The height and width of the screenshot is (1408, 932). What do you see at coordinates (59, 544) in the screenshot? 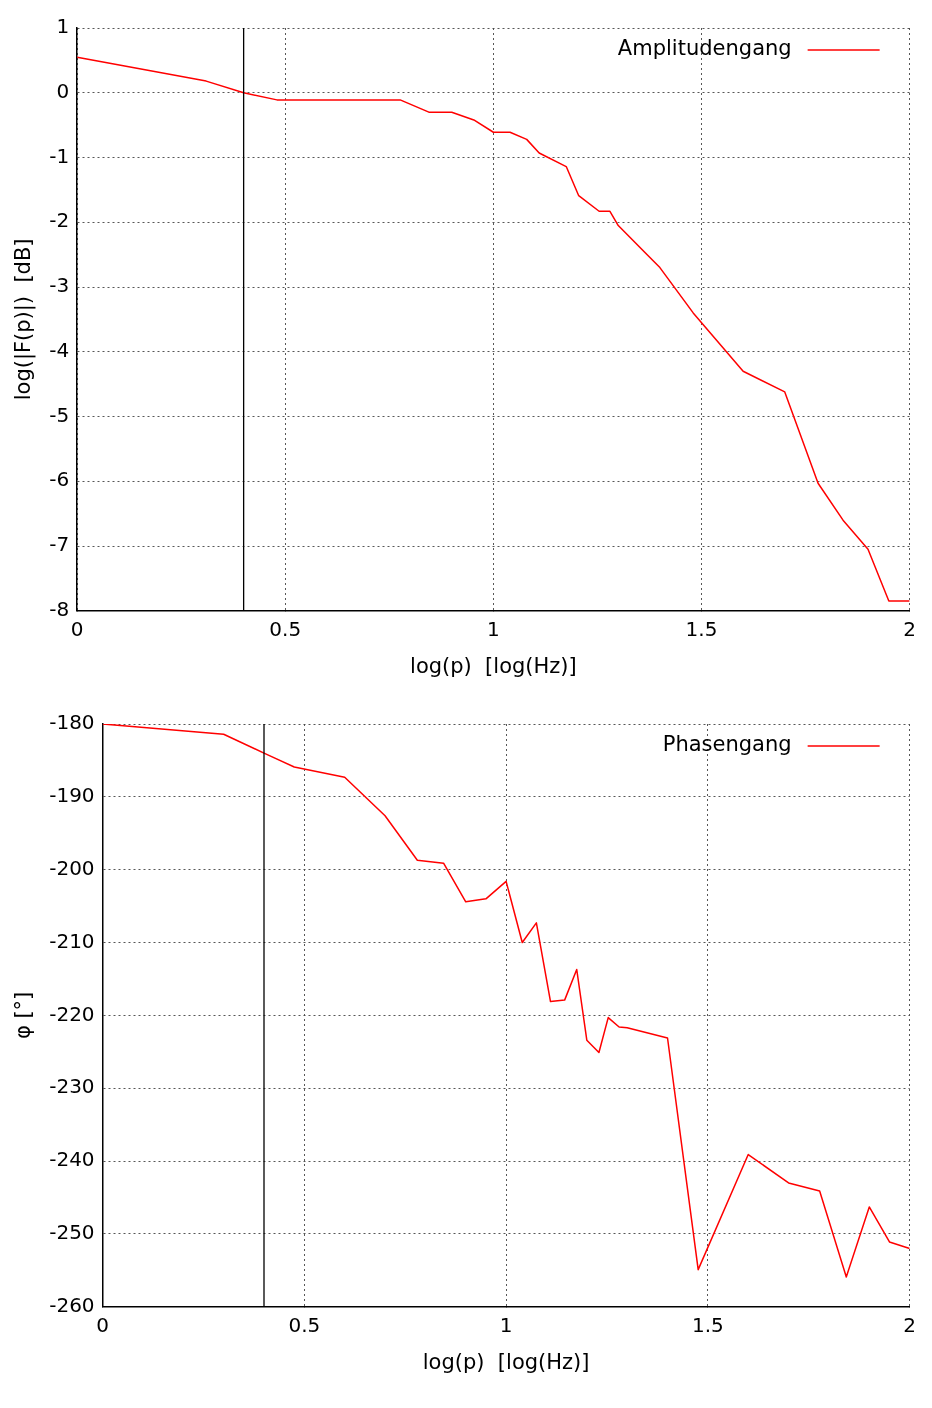
I see `y-tick-label: -7` at bounding box center [59, 544].